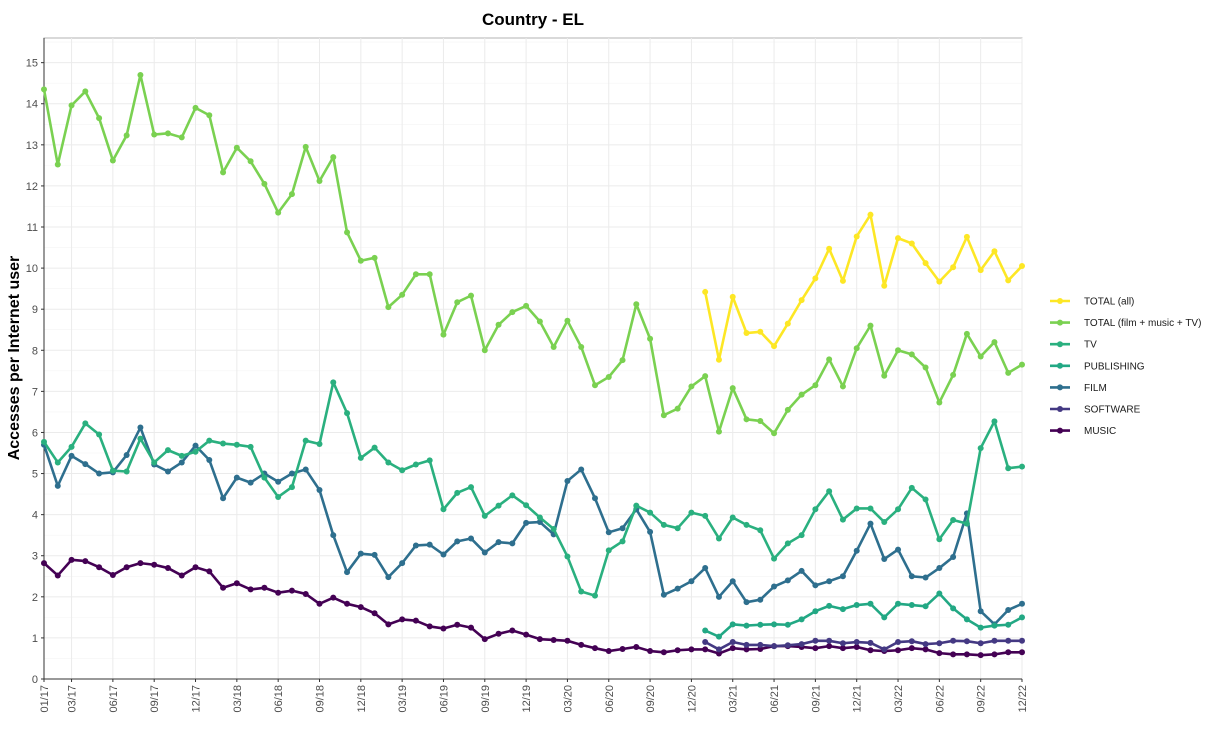 The width and height of the screenshot is (1221, 742). I want to click on legend-entry: TV, so click(1073, 345).